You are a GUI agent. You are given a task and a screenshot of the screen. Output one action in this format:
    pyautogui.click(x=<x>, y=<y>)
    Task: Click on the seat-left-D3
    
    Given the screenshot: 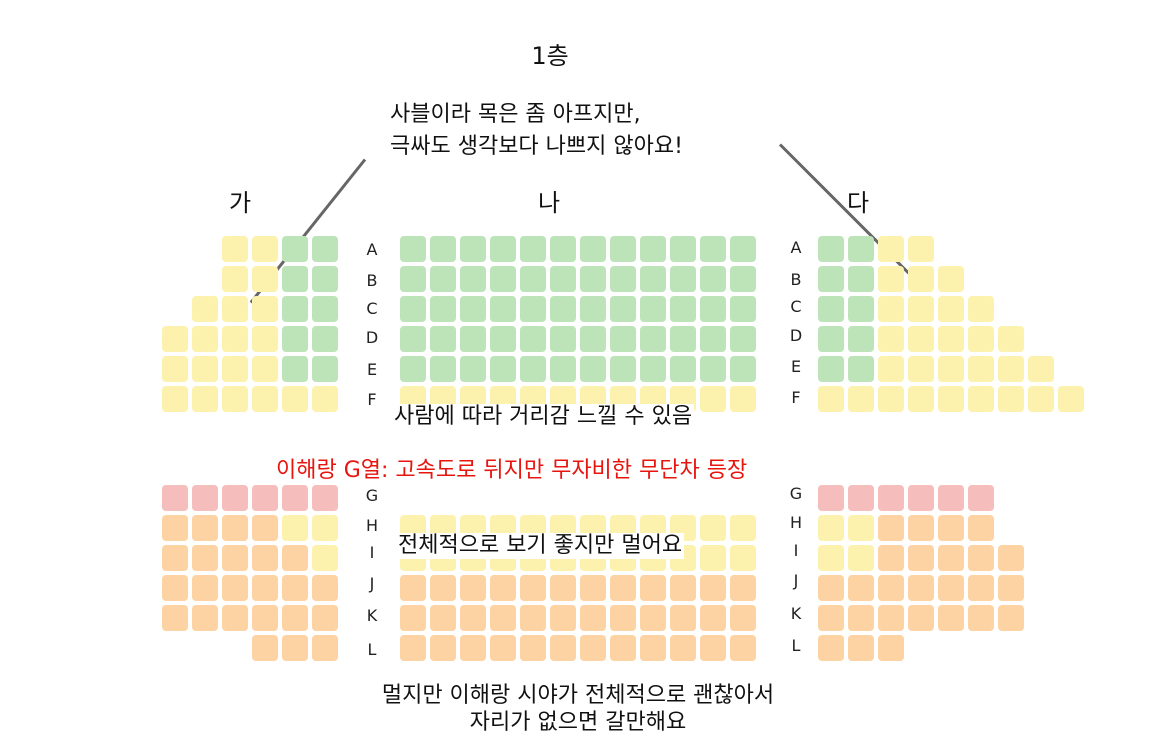 What is the action you would take?
    pyautogui.click(x=235, y=339)
    